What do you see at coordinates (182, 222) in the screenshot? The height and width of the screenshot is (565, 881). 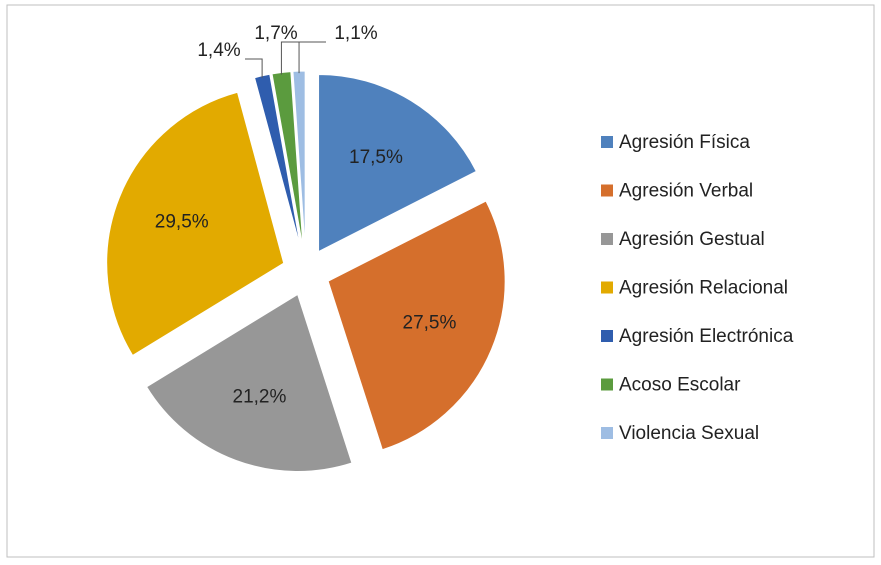 I see `data-label: 29,5%` at bounding box center [182, 222].